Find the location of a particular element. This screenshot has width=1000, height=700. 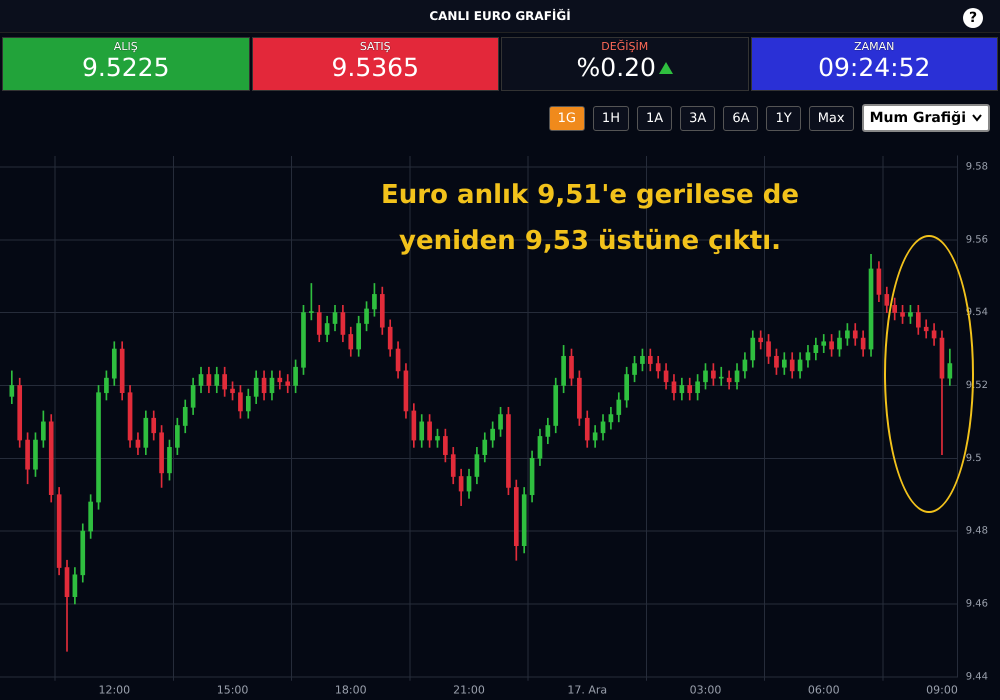

text: 1Y is located at coordinates (783, 118).